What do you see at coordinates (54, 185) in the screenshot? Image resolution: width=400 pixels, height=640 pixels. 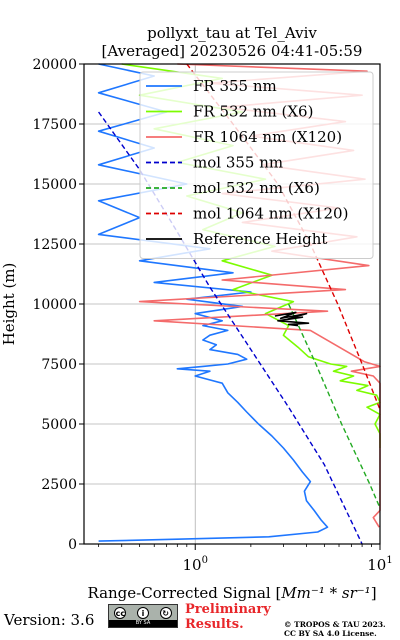 I see `y-tick-label: 15000` at bounding box center [54, 185].